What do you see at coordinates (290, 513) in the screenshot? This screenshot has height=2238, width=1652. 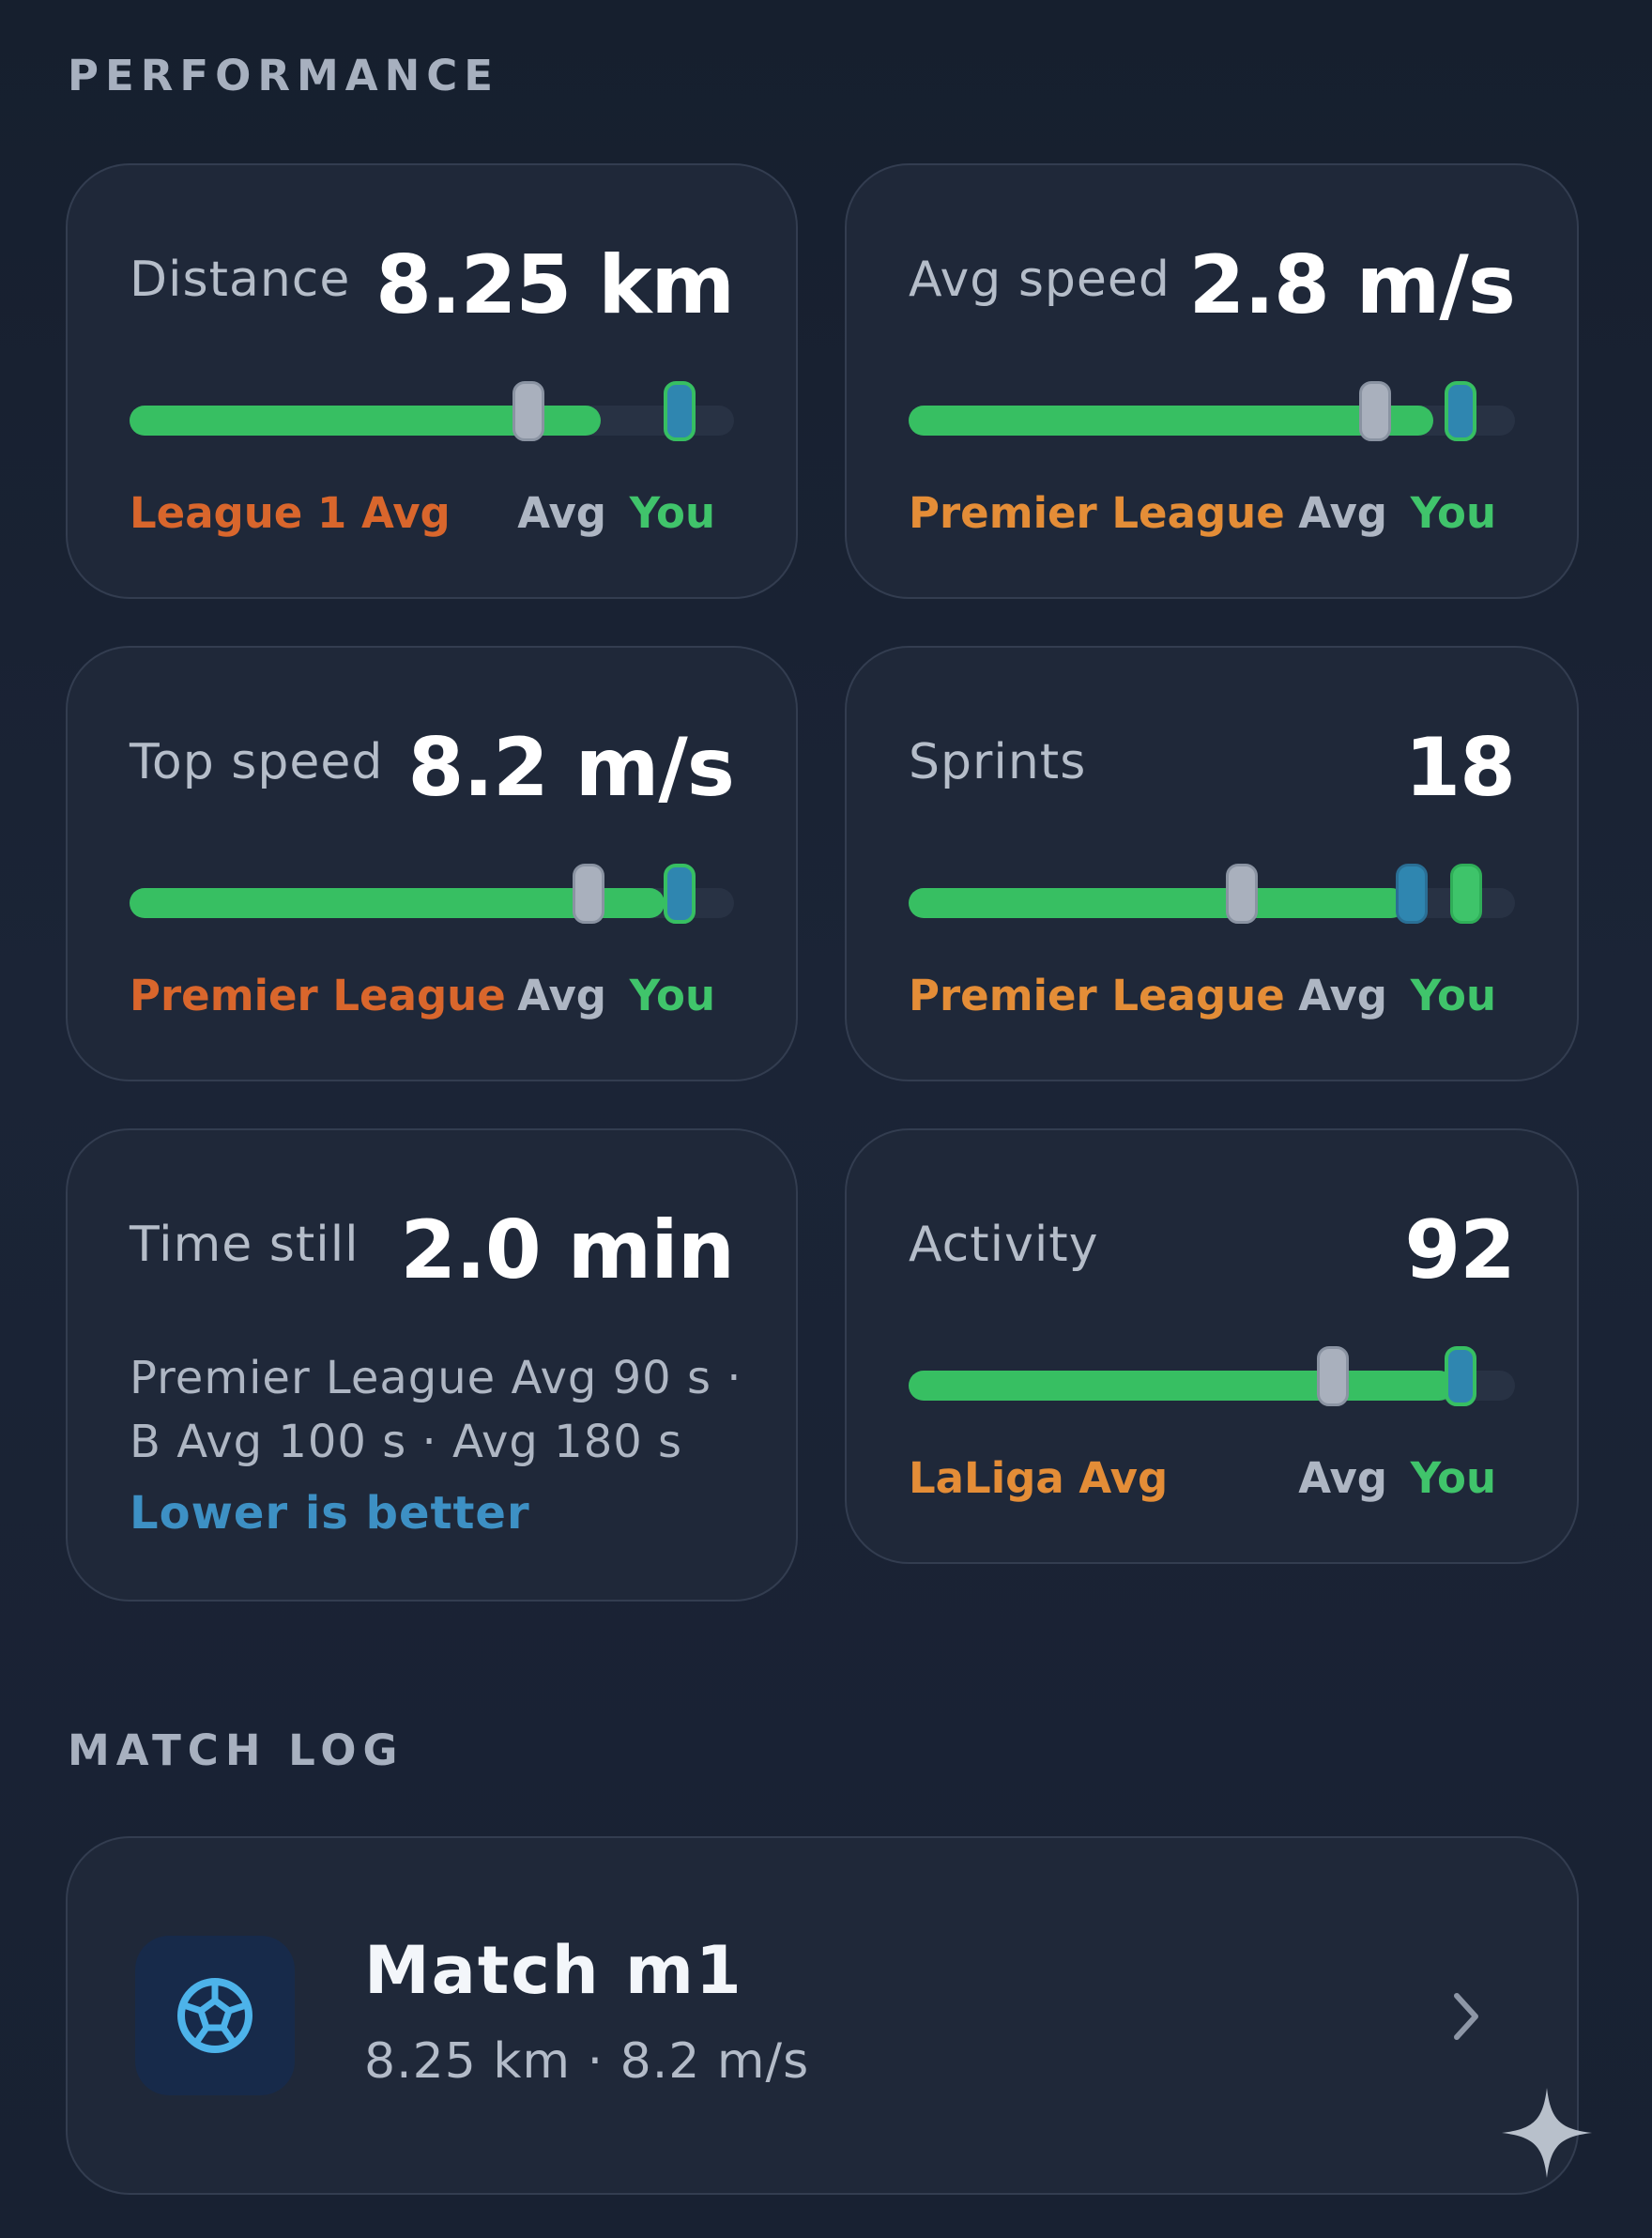 I see `league-legend-label: League 1 Avg` at bounding box center [290, 513].